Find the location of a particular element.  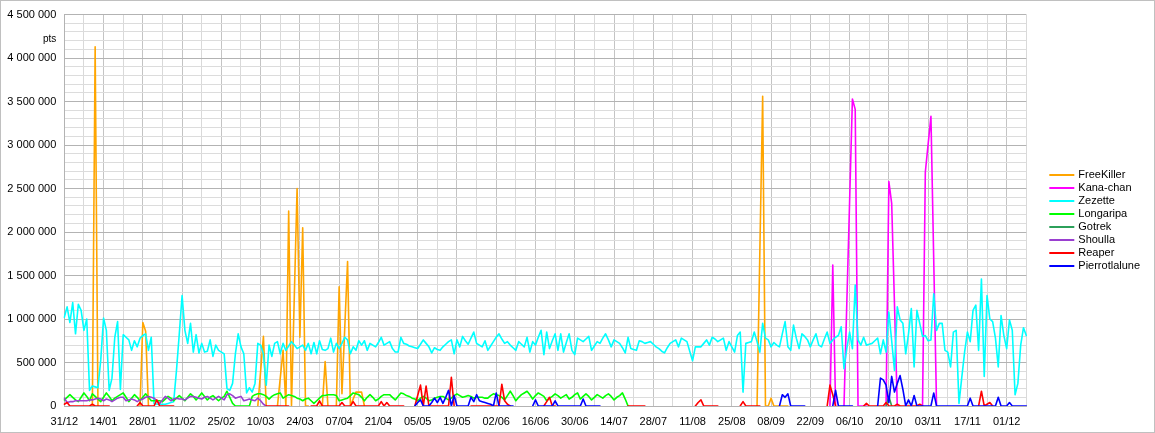

x-tick-label: 28/07 is located at coordinates (653, 421).